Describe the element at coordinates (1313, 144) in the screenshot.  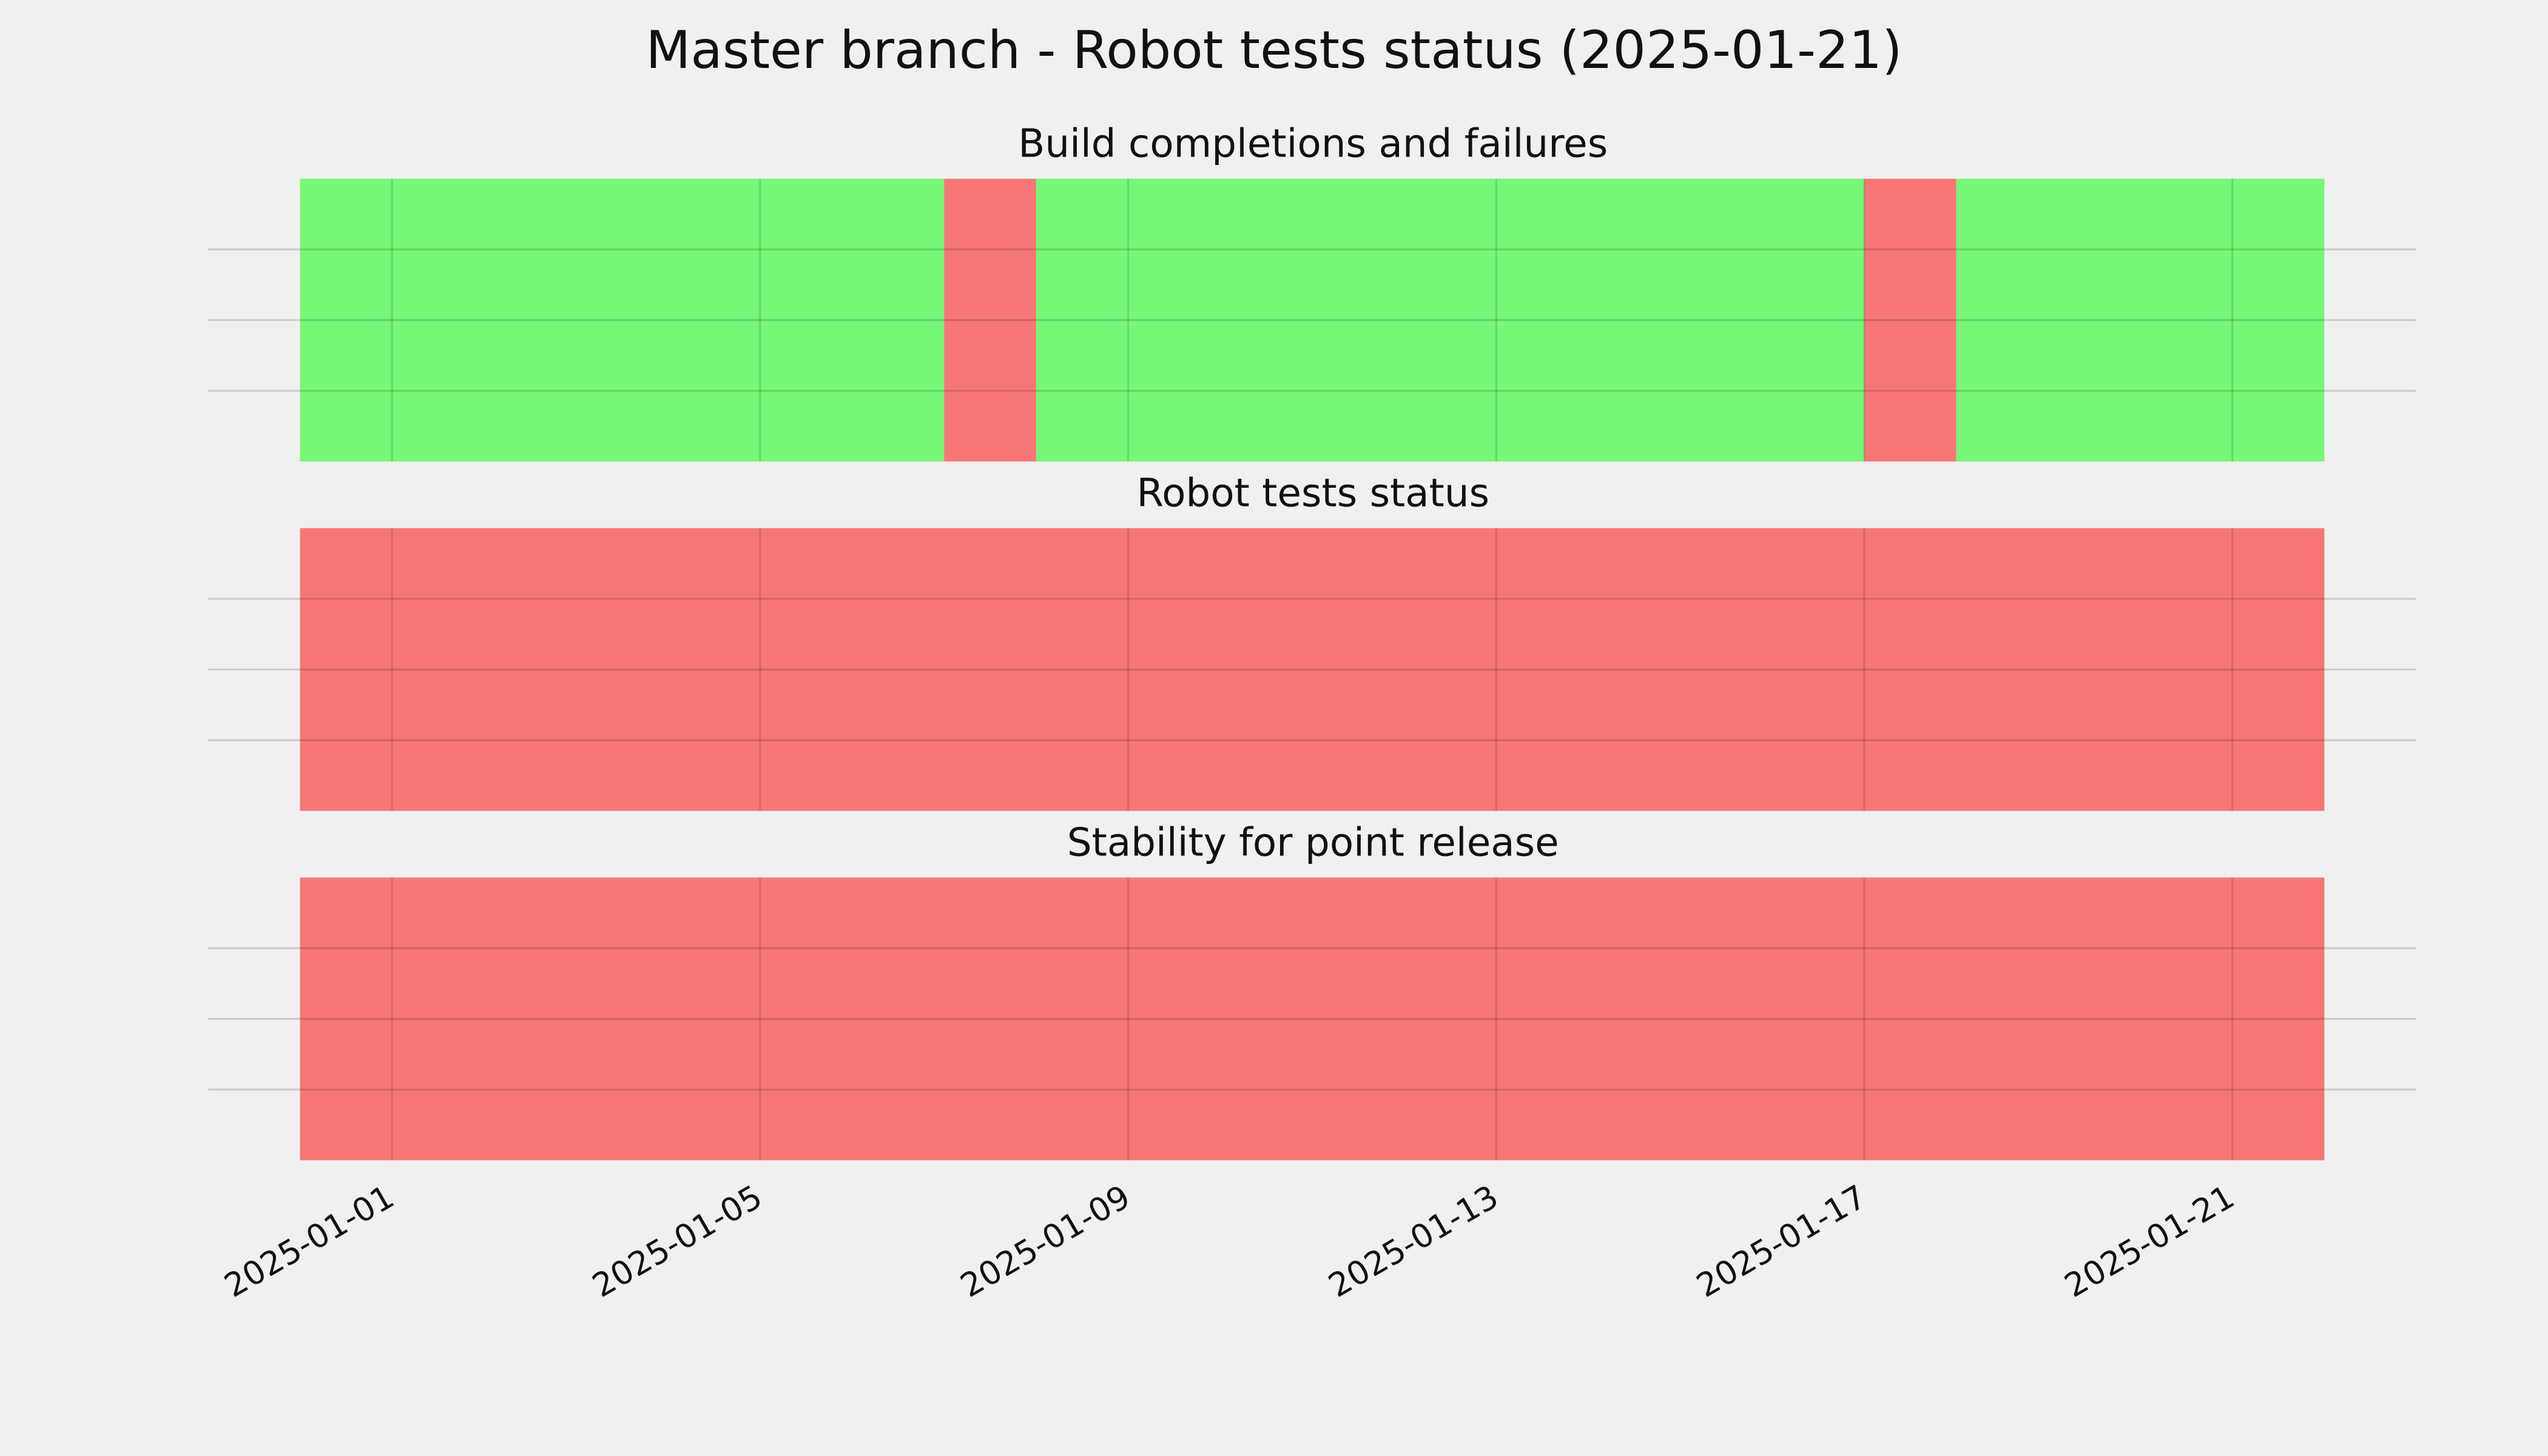
I see `panel-title: Build completions and failures` at that location.